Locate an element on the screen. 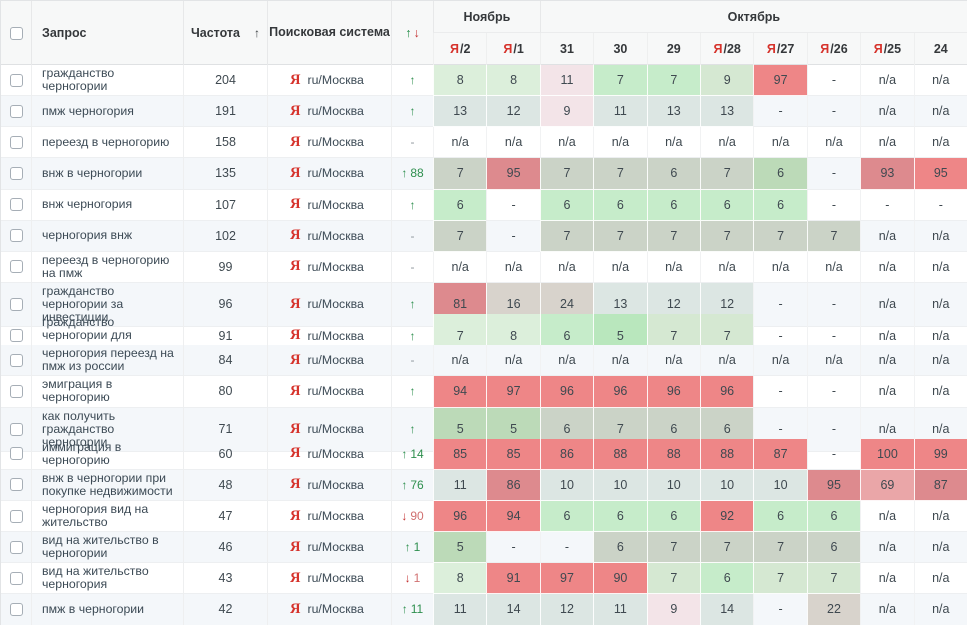  date-column-header: Я/27 is located at coordinates (779, 49).